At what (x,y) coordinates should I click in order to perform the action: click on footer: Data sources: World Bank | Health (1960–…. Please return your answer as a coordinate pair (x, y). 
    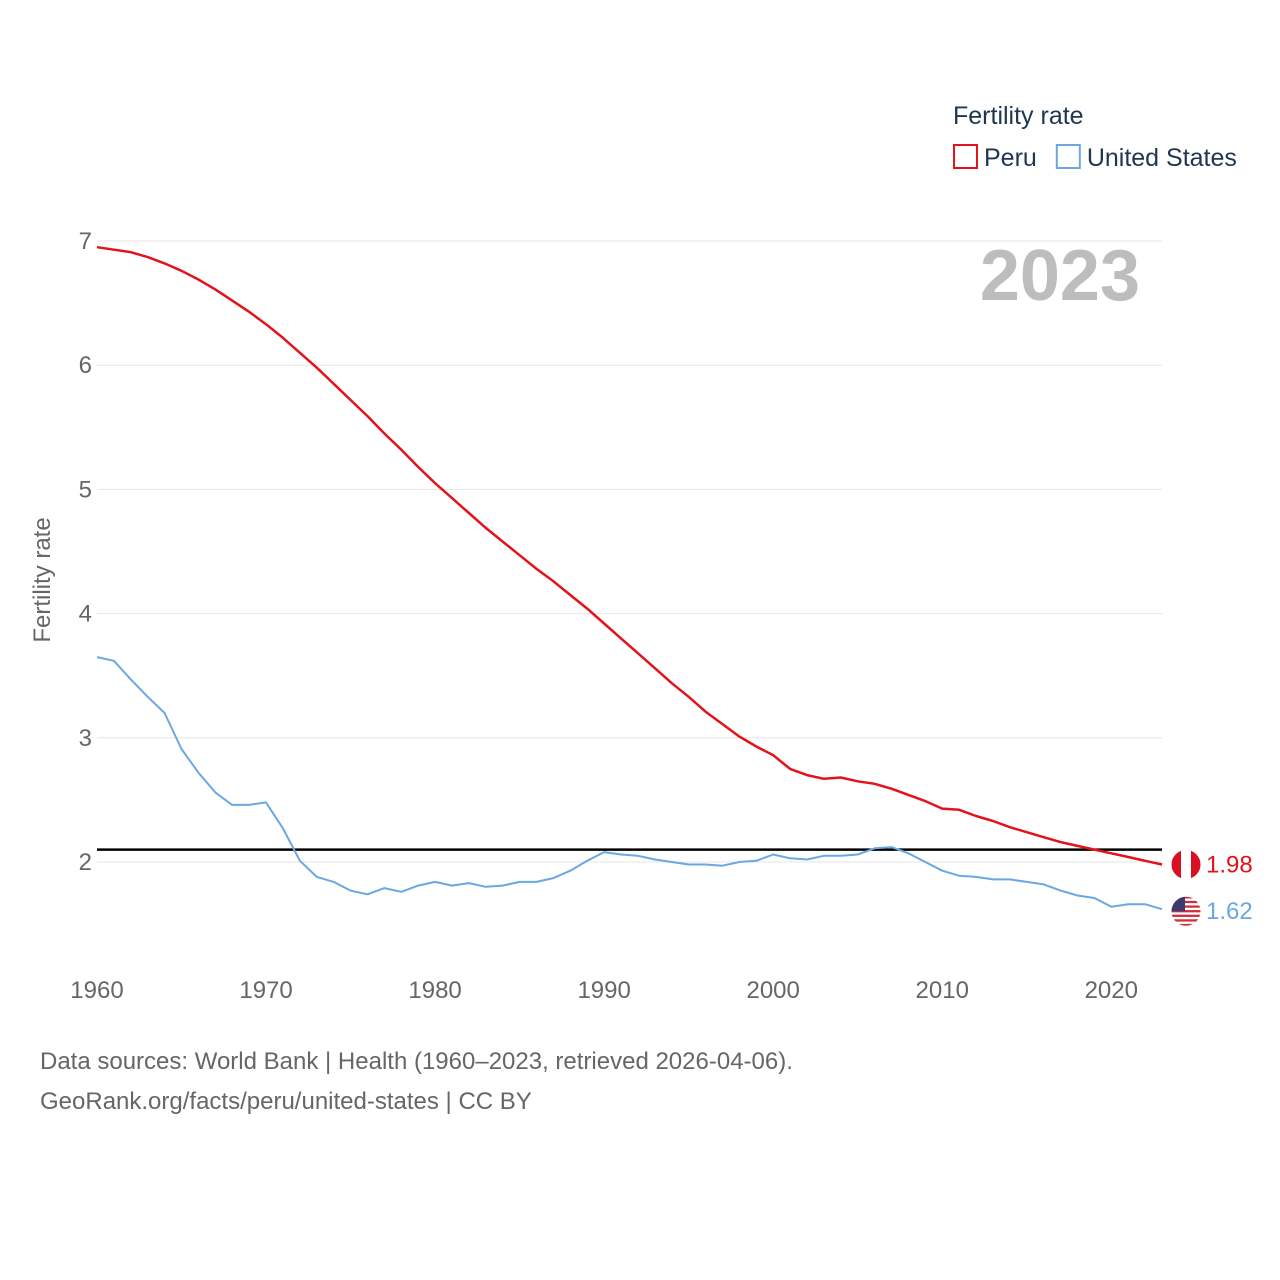
    Looking at the image, I should click on (416, 1082).